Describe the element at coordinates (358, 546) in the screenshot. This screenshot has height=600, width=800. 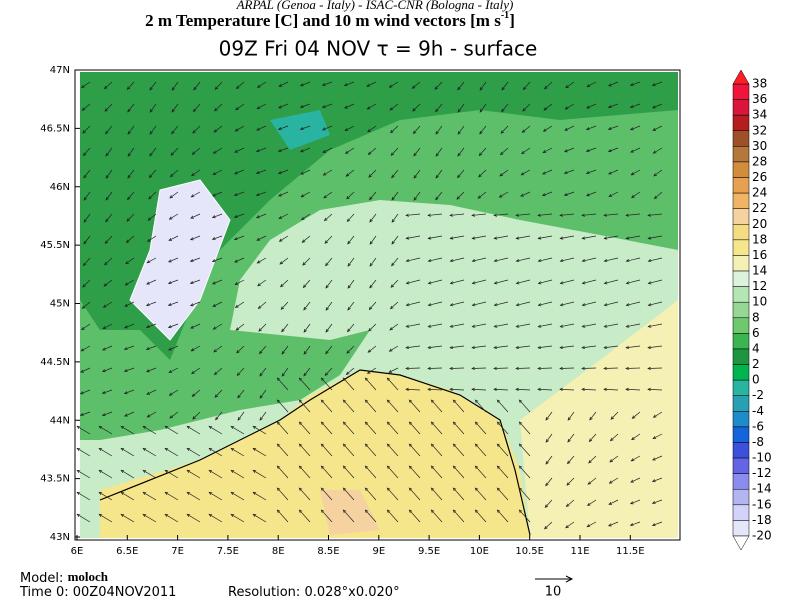
I see `lon-labels: 6E 6.5E 7E 7.5E 8E 8.5E 9E 9.5E 10E 10.5E 11E 11.5E` at that location.